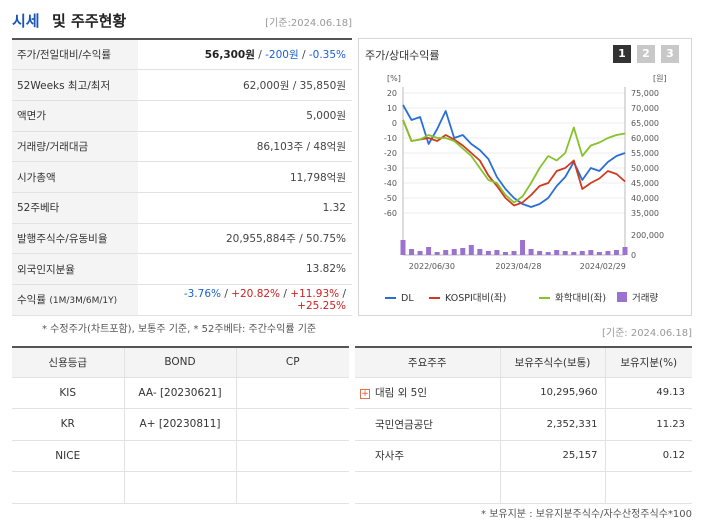  What do you see at coordinates (292, 362) in the screenshot?
I see `credit-header: CP` at bounding box center [292, 362].